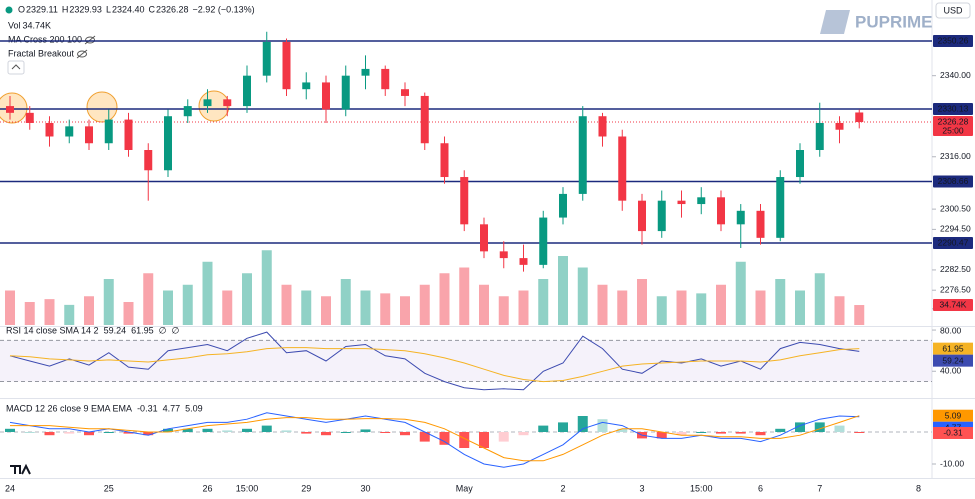 The width and height of the screenshot is (975, 499). What do you see at coordinates (562, 488) in the screenshot?
I see `x-tick-label: 2` at bounding box center [562, 488].